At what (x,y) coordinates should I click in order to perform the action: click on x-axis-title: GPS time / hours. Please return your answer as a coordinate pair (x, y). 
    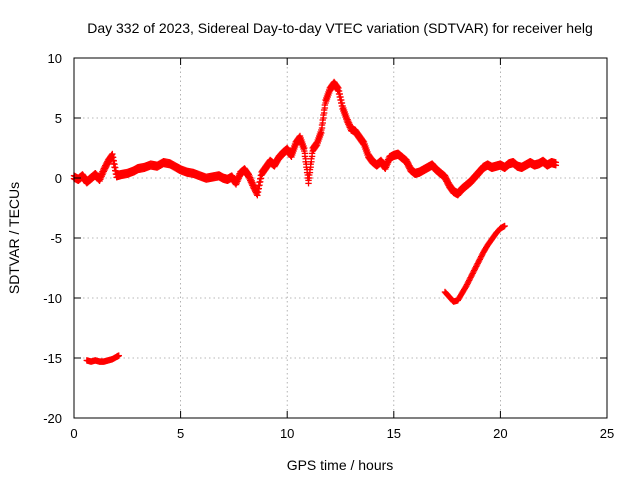
    Looking at the image, I should click on (340, 465).